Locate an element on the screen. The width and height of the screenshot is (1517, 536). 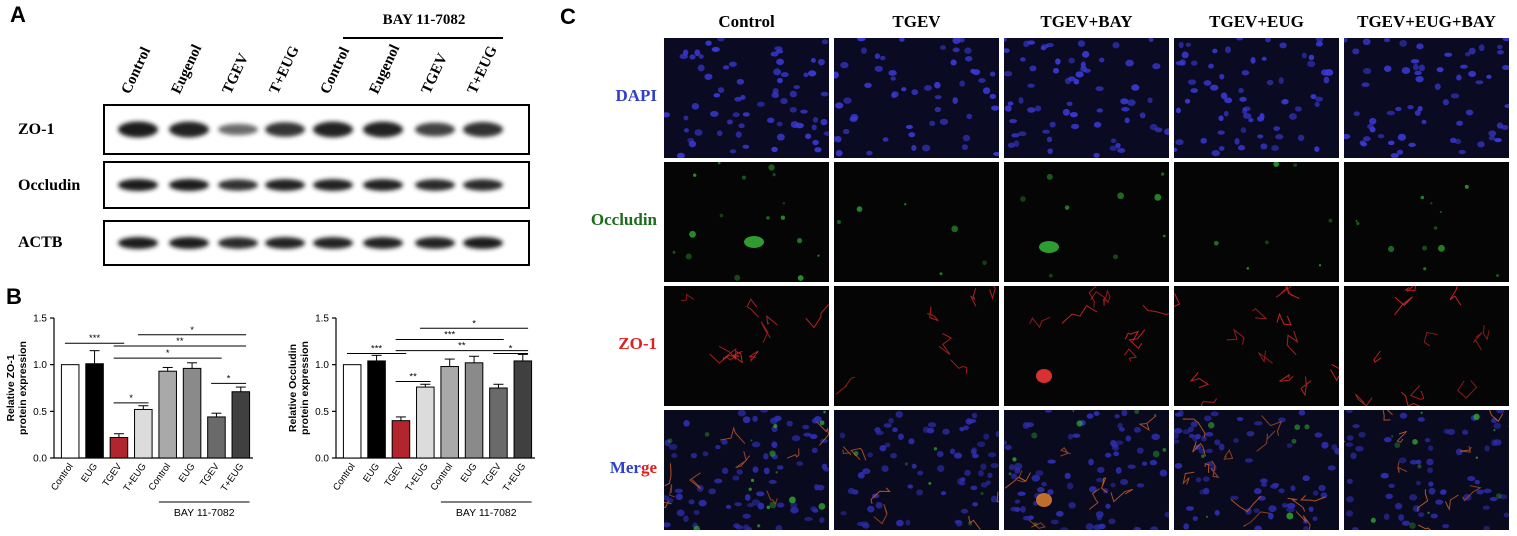
lane-label-7: TGEV is located at coordinates (435, 74).